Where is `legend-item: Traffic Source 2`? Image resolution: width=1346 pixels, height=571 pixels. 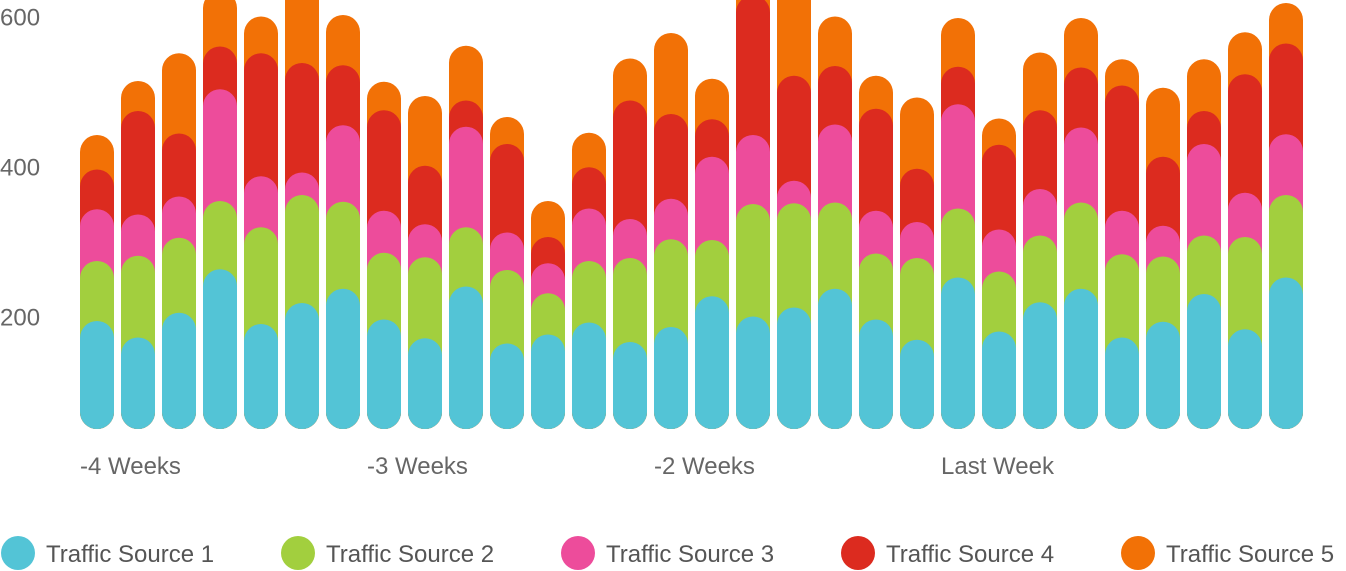 legend-item: Traffic Source 2 is located at coordinates (387, 553).